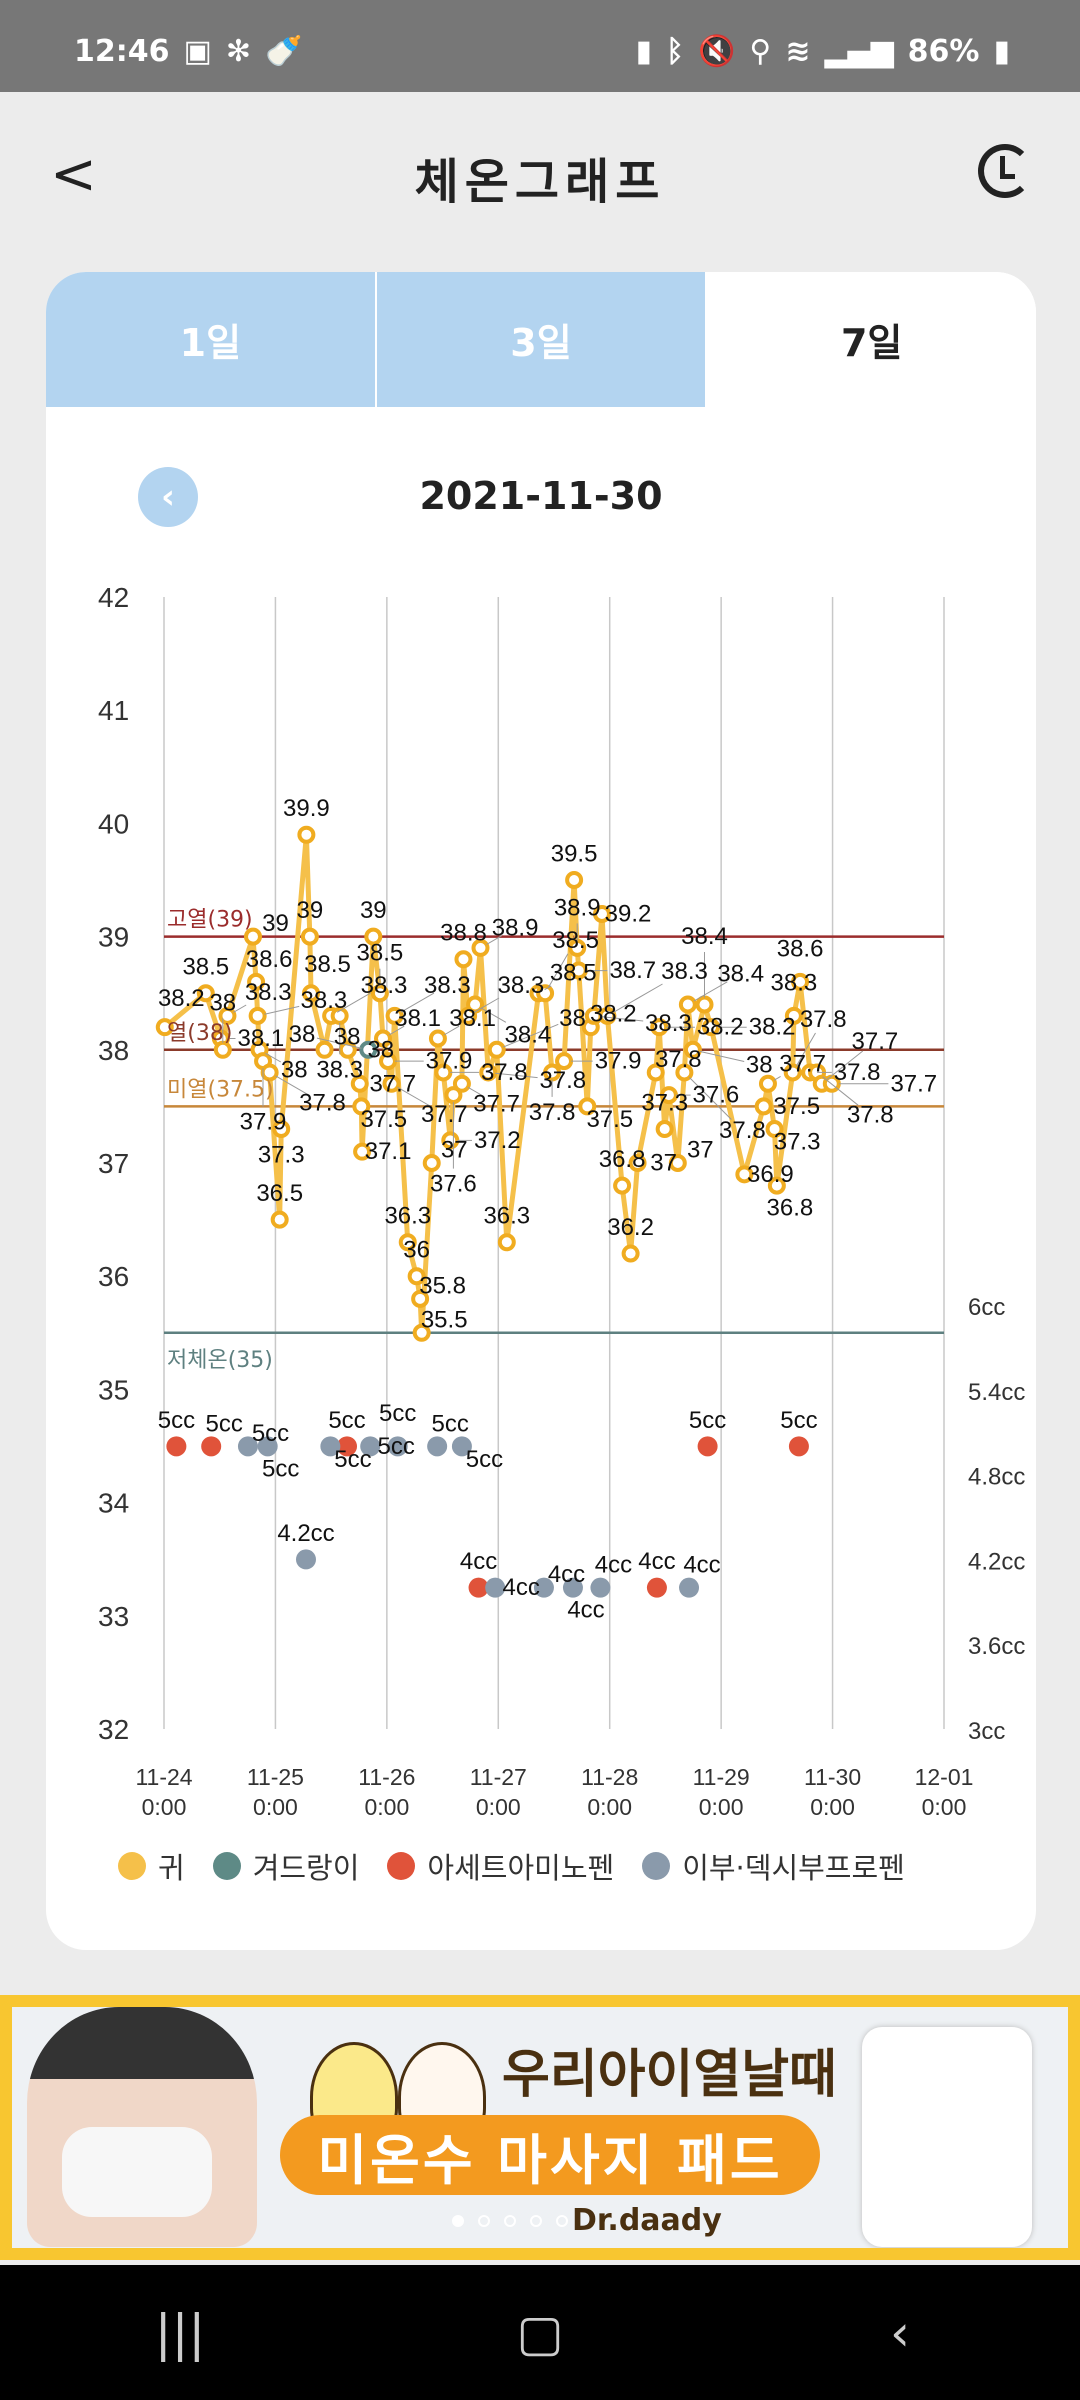  I want to click on legend-label: 이부·덱시부프로펜, so click(793, 1868).